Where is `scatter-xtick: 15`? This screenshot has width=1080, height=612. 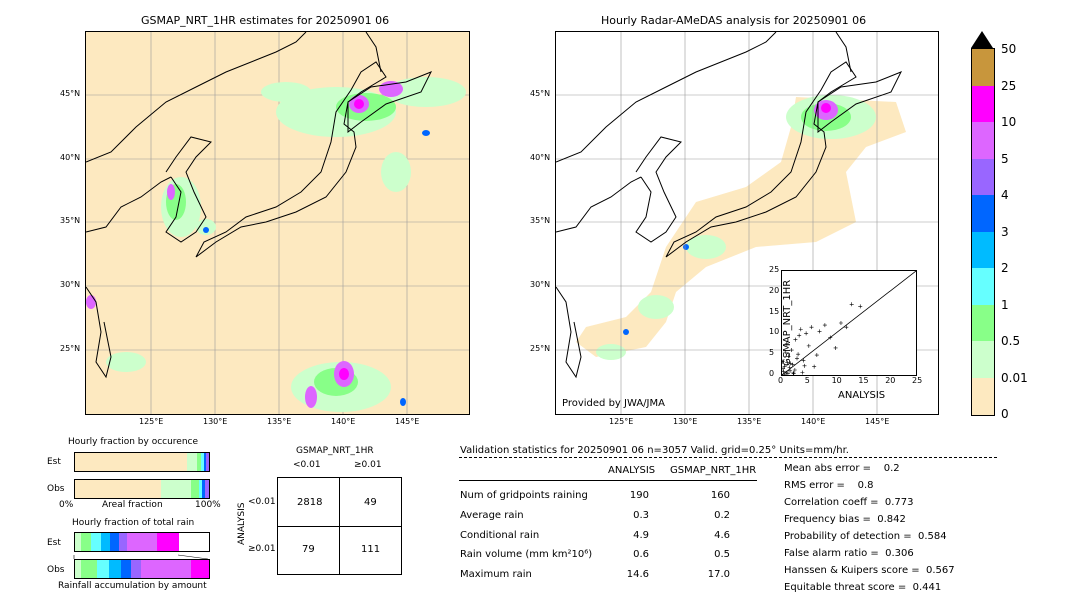
scatter-xtick: 15 is located at coordinates (863, 380).